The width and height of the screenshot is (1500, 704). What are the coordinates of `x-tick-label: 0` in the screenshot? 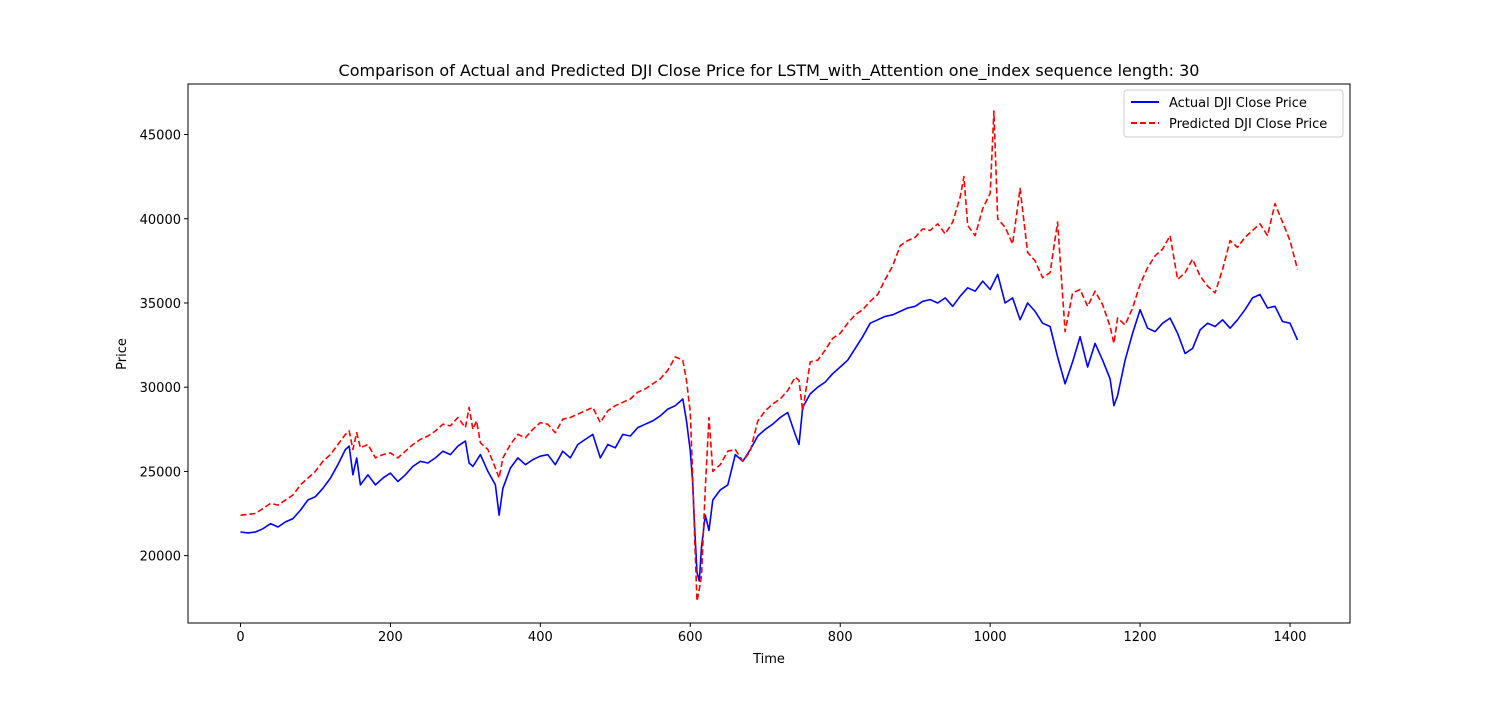 It's located at (240, 637).